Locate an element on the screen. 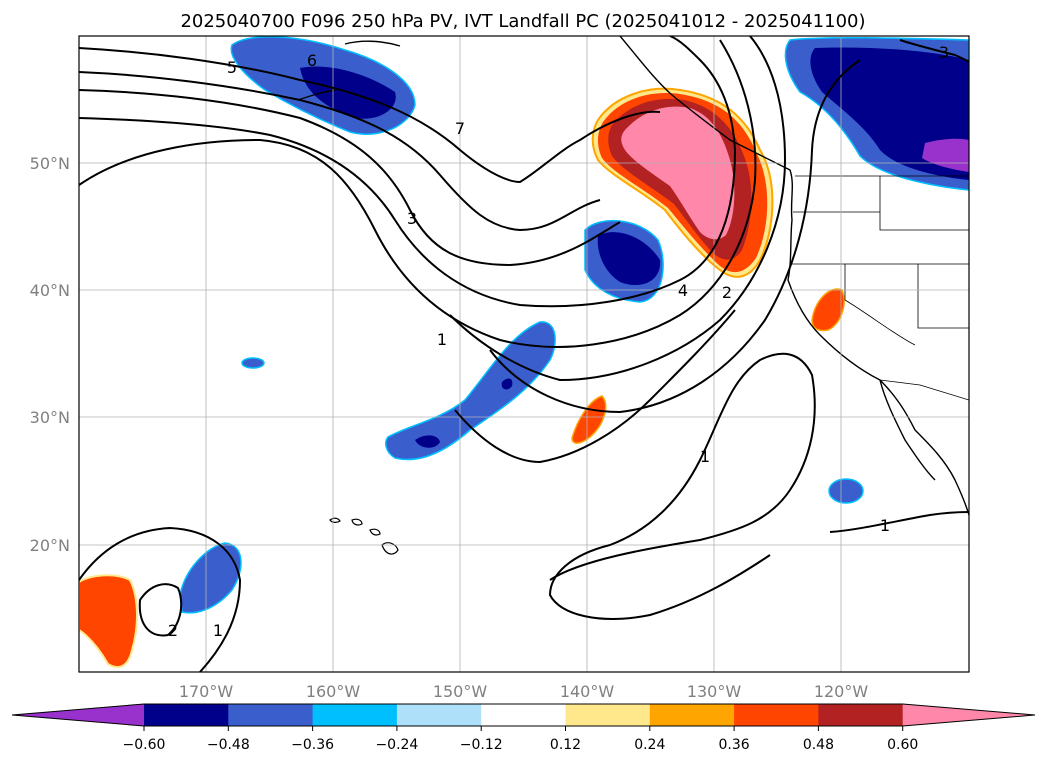 The width and height of the screenshot is (1047, 765). negative-band is located at coordinates (470, 391).